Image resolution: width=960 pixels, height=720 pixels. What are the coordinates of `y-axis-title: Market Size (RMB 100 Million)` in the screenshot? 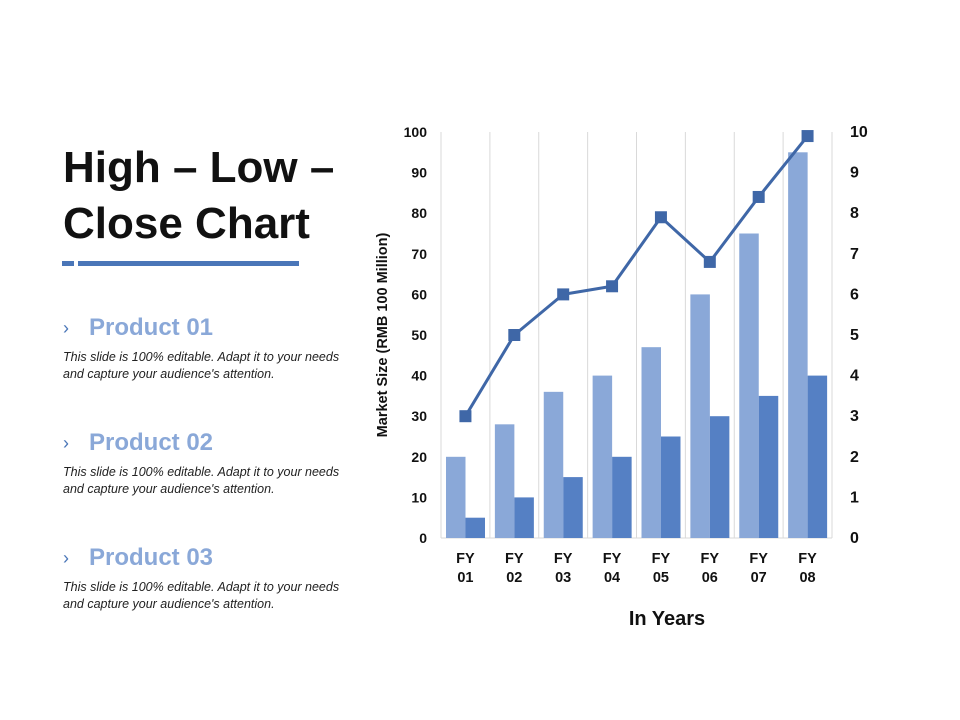 It's located at (383, 335).